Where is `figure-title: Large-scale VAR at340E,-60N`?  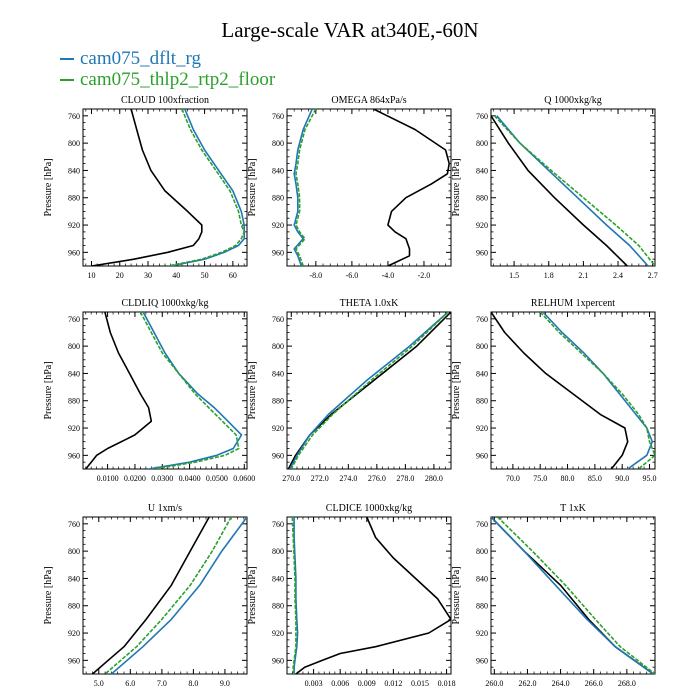 figure-title: Large-scale VAR at340E,-60N is located at coordinates (350, 30).